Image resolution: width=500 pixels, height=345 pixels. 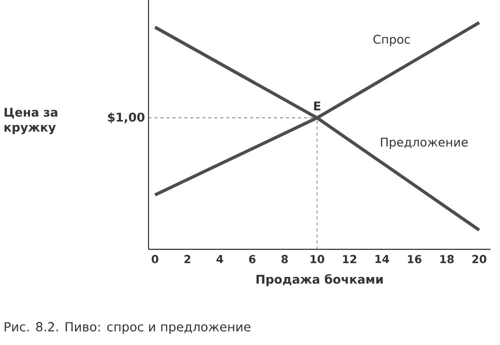 I want to click on x-tick-label: 4, so click(x=220, y=258).